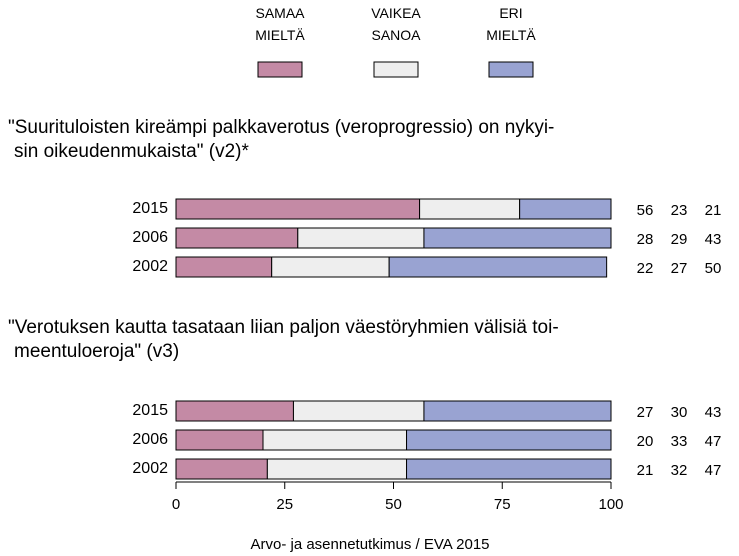 The height and width of the screenshot is (556, 739). What do you see at coordinates (96, 351) in the screenshot?
I see `panel-title: meentuloeroja" (v3)` at bounding box center [96, 351].